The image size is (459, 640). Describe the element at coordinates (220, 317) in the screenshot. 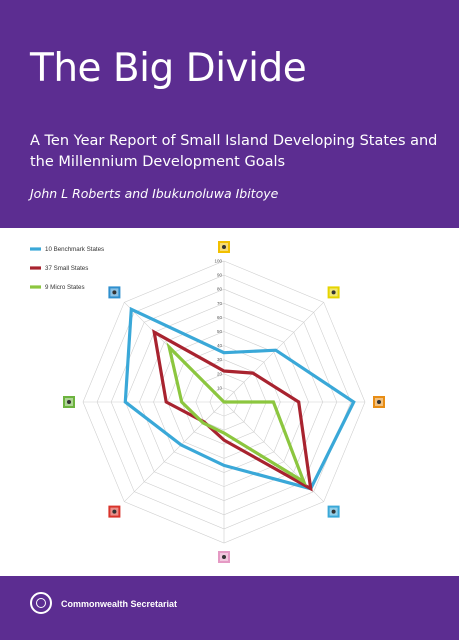

I see `tick-label: 60` at that location.